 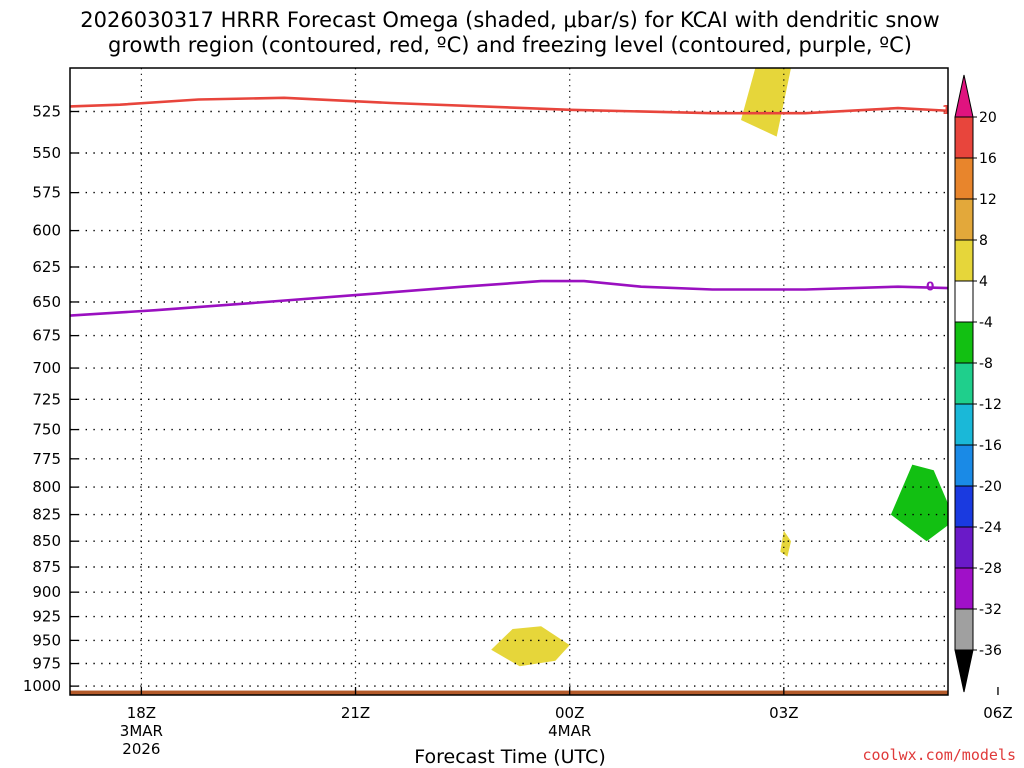 I want to click on y-tick-label-800: 800, so click(x=46, y=487).